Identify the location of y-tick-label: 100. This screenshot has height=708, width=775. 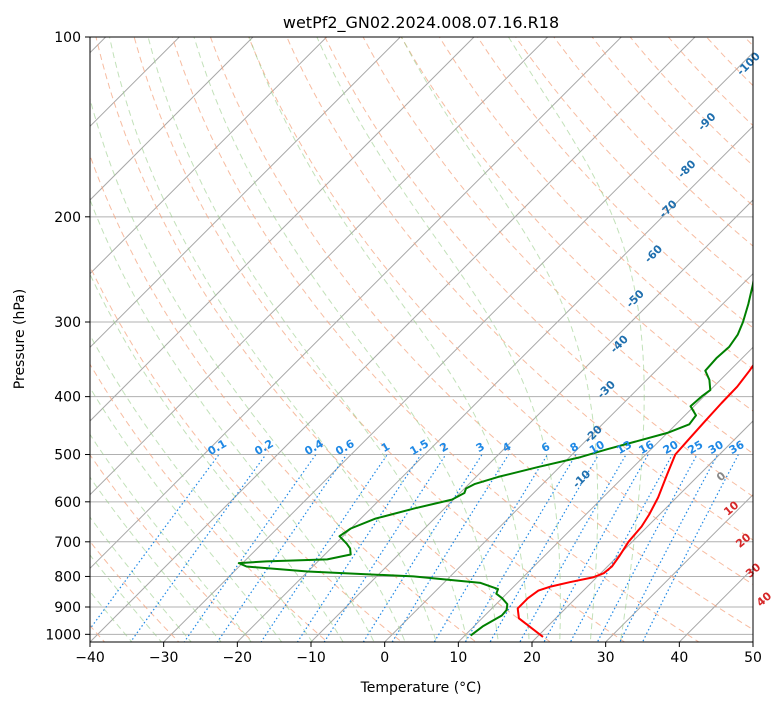
(67, 38).